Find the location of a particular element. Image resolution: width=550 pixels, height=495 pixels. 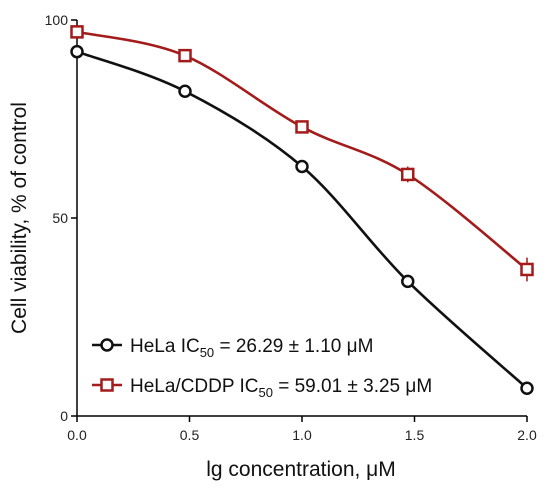

y-axis-title: Cell viability, % of control is located at coordinates (19, 218).